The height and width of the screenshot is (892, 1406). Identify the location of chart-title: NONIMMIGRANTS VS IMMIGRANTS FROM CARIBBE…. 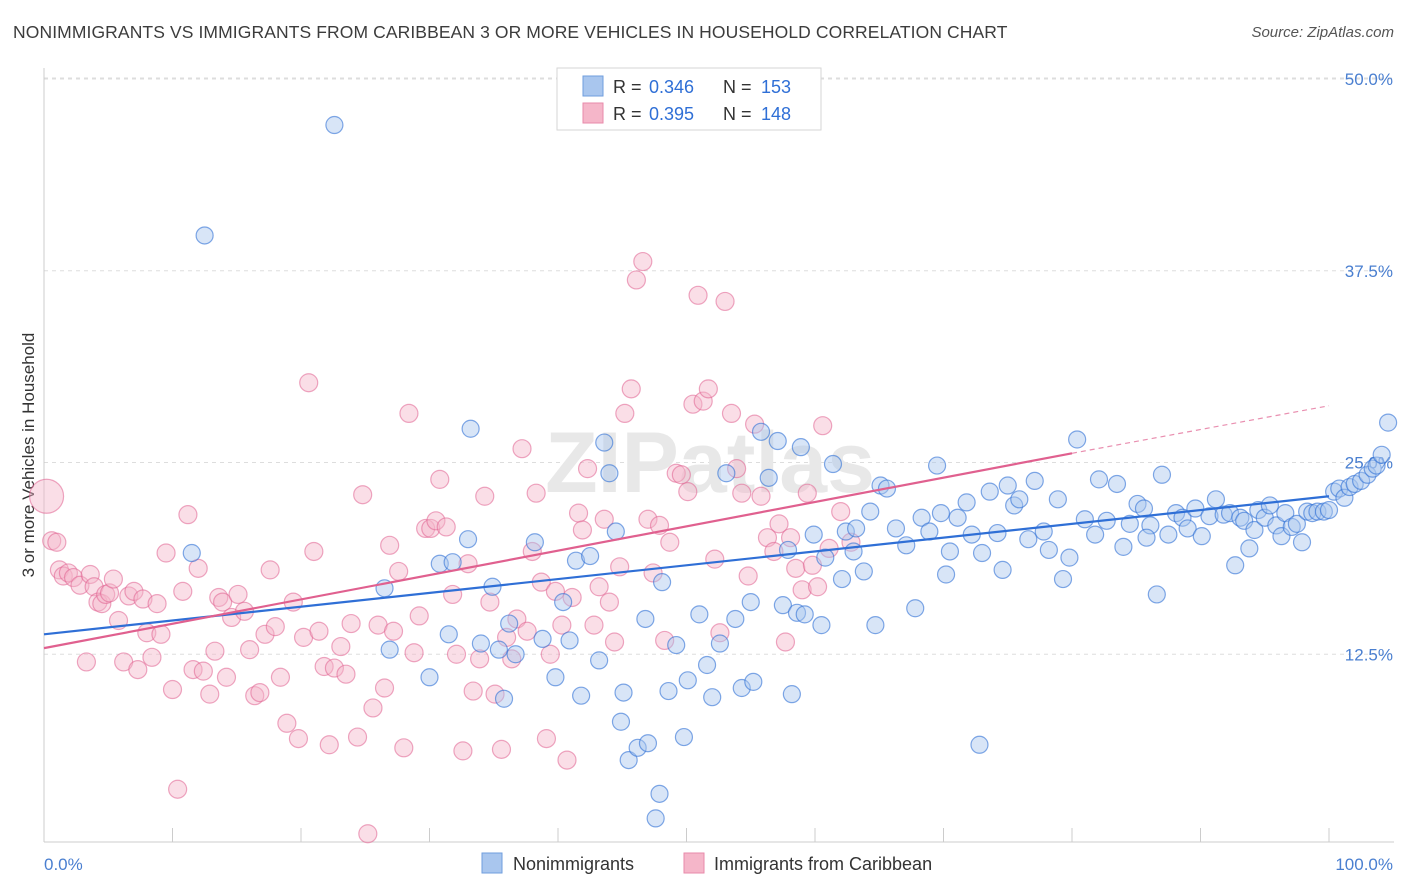
(510, 32).